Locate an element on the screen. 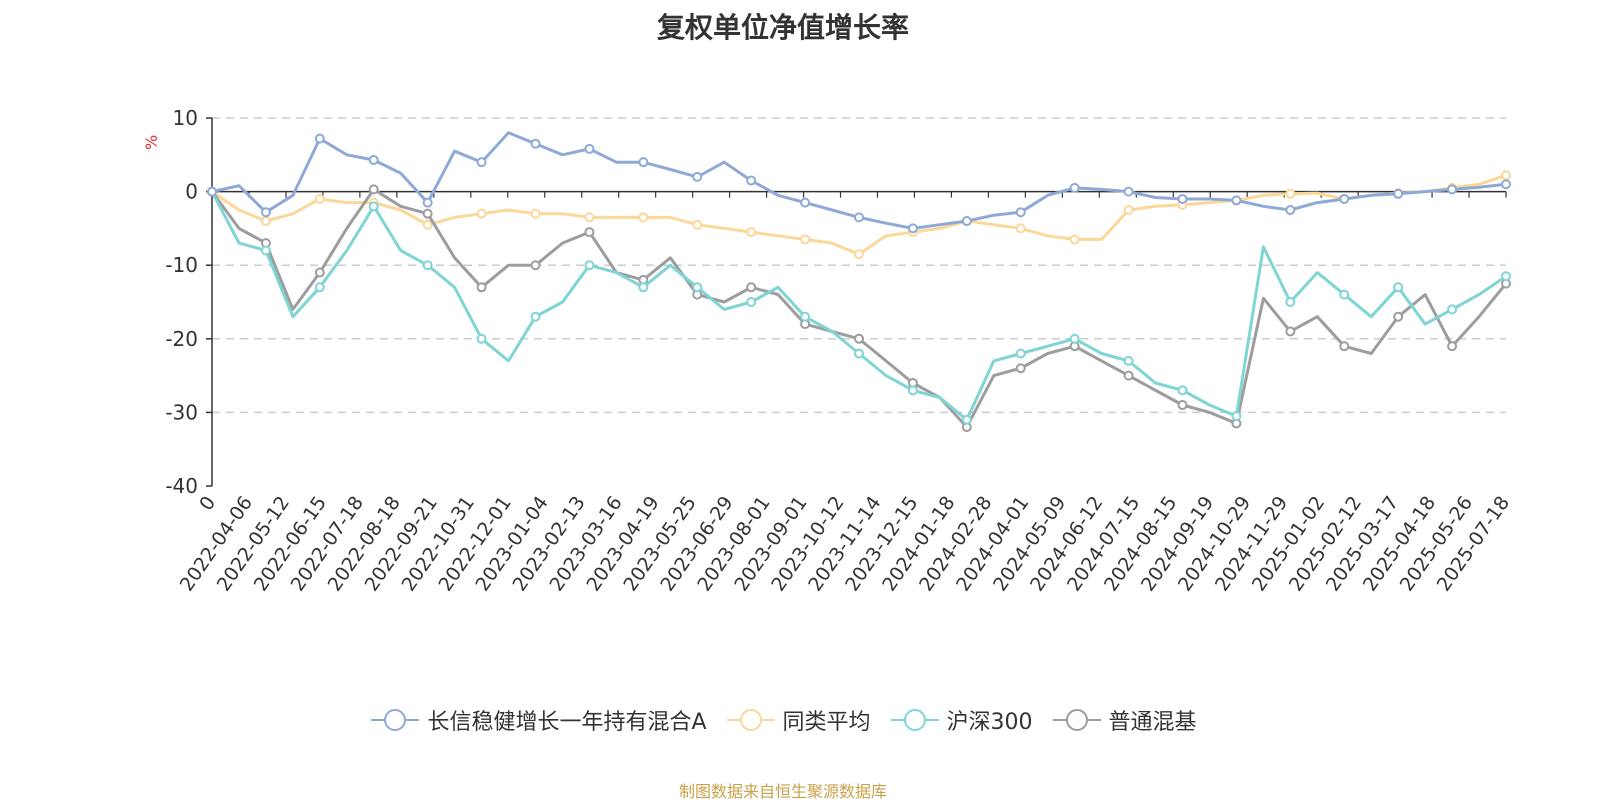 Image resolution: width=1600 pixels, height=802 pixels. legend-label-series-3: 普通混基 is located at coordinates (1152, 722).